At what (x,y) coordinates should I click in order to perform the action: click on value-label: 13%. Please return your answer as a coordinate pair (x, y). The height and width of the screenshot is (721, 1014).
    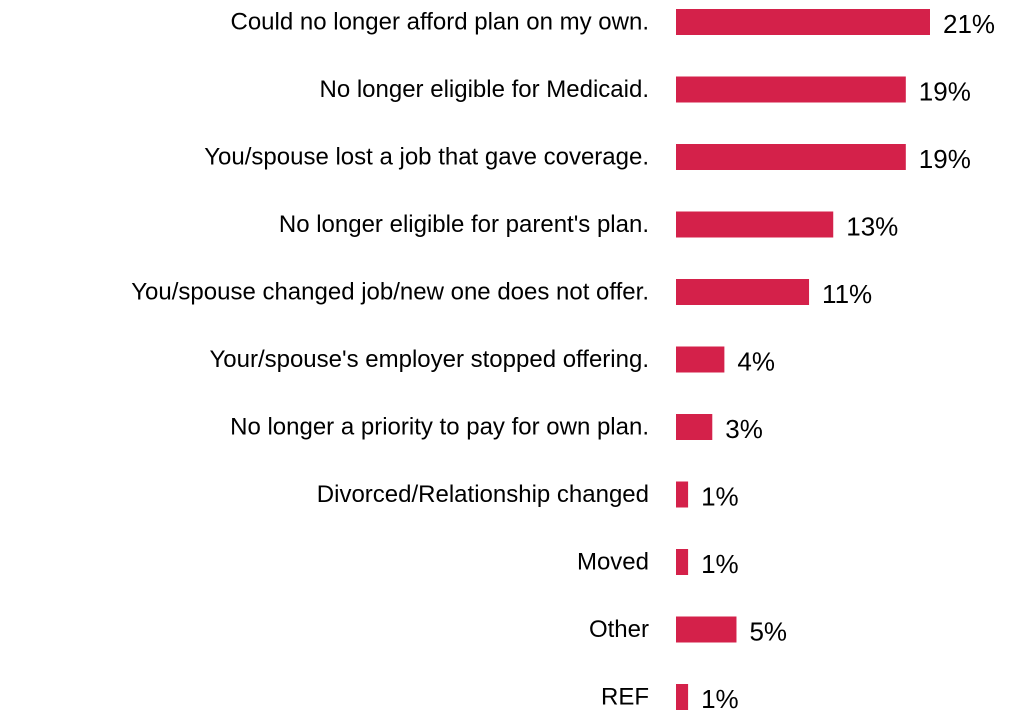
    Looking at the image, I should click on (872, 227).